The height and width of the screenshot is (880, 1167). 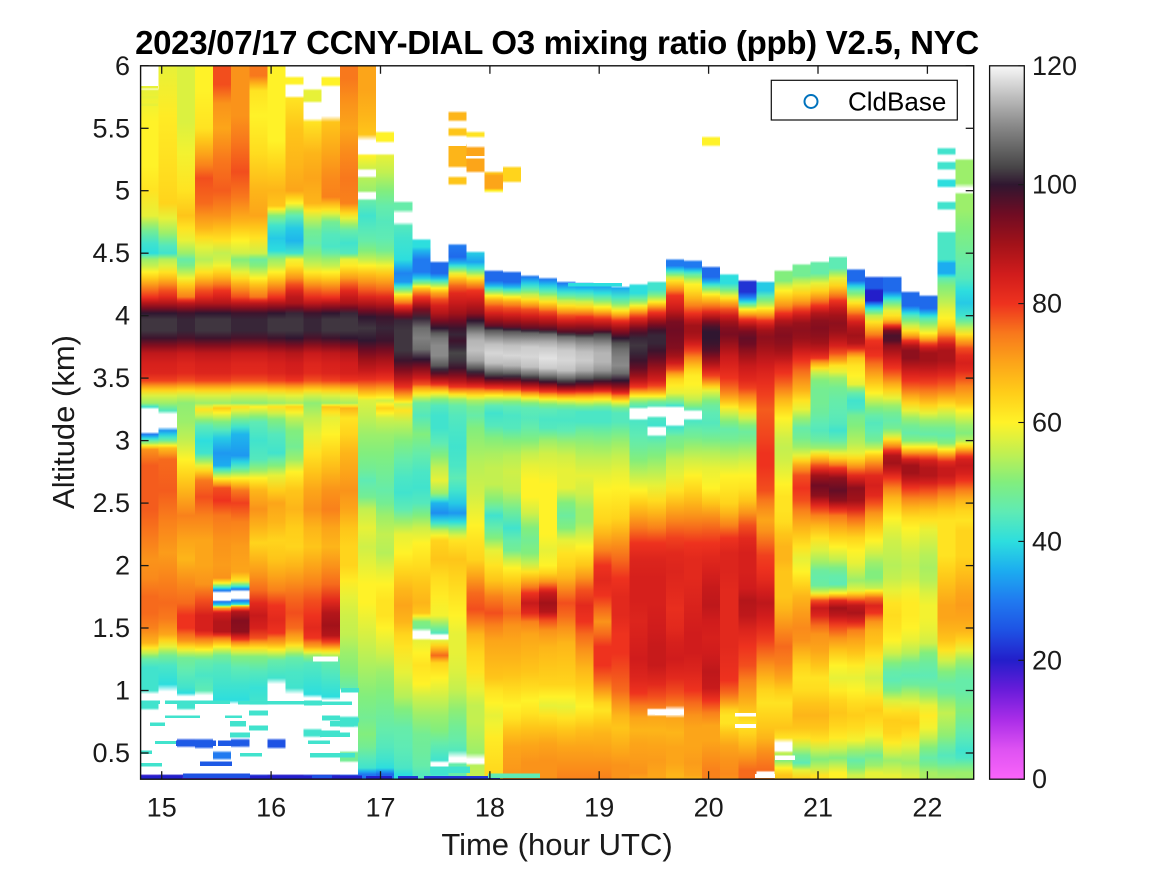 I want to click on svg-text: 3, so click(x=122, y=441).